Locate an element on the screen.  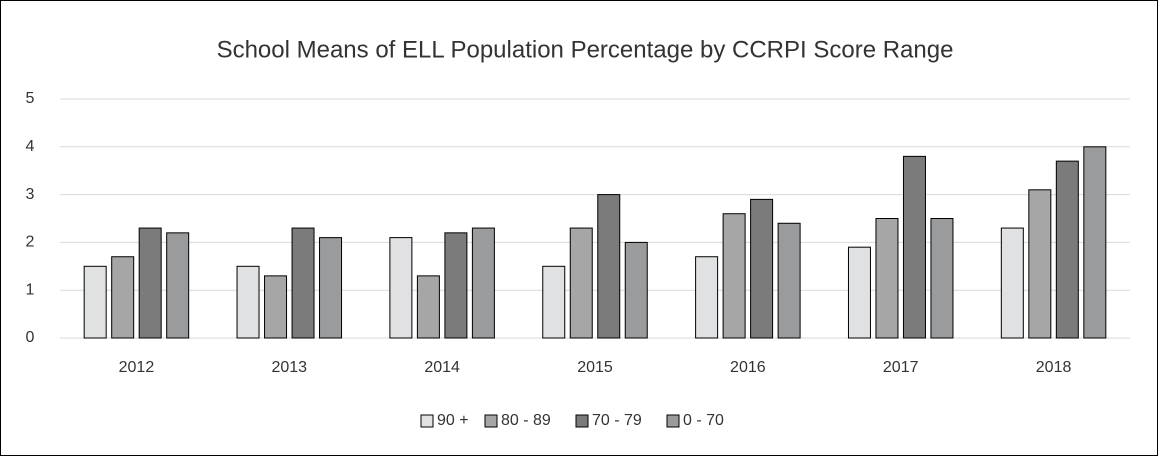
x-tick-label: 2014 is located at coordinates (442, 367).